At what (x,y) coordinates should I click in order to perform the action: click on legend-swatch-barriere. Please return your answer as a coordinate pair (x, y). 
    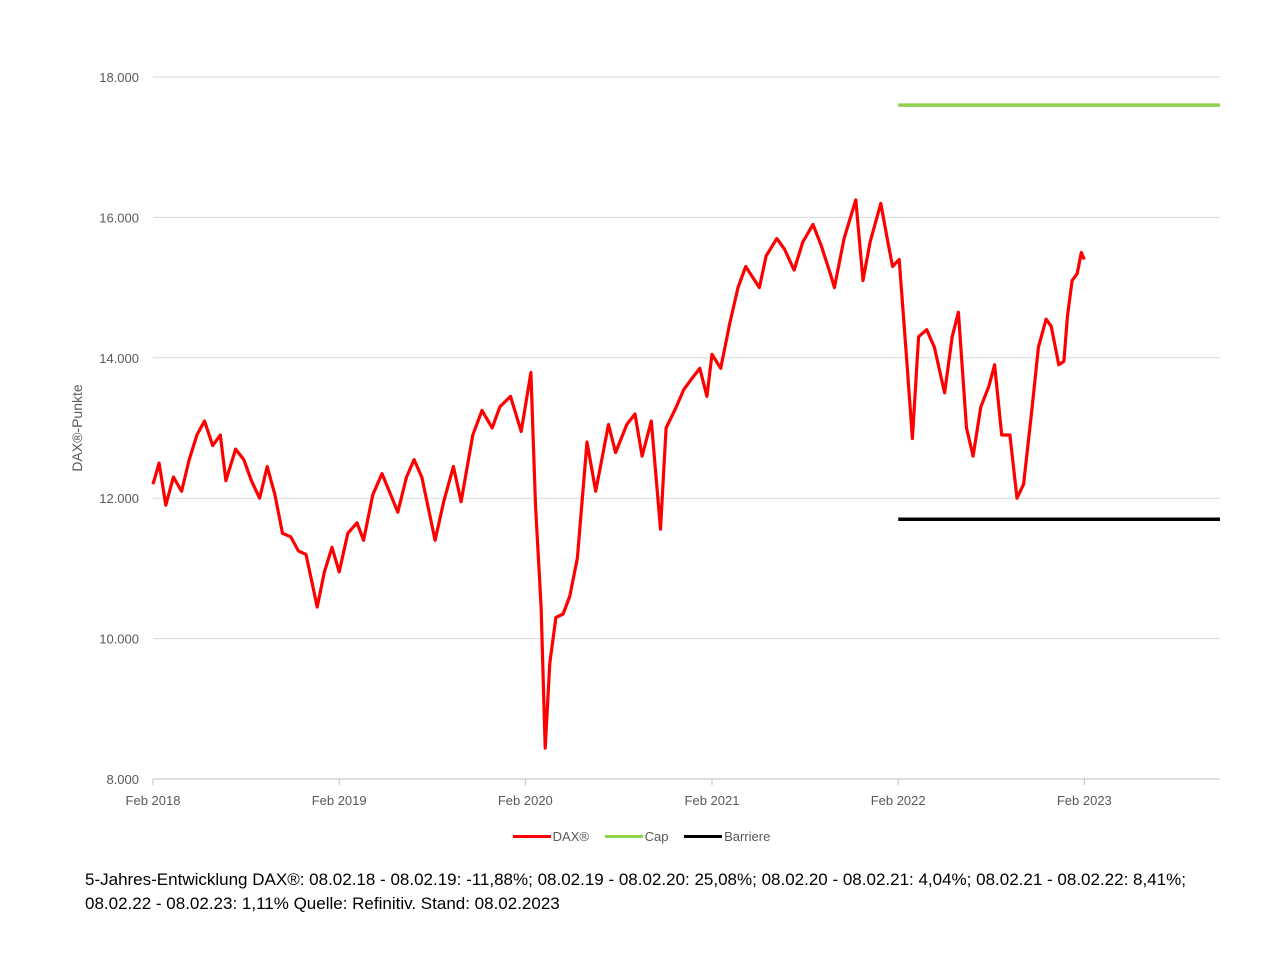
    Looking at the image, I should click on (703, 836).